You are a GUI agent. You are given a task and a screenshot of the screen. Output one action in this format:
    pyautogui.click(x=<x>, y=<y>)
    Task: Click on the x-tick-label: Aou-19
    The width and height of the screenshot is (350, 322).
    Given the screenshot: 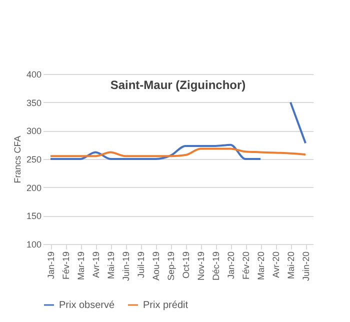 What is the action you would take?
    pyautogui.click(x=156, y=266)
    